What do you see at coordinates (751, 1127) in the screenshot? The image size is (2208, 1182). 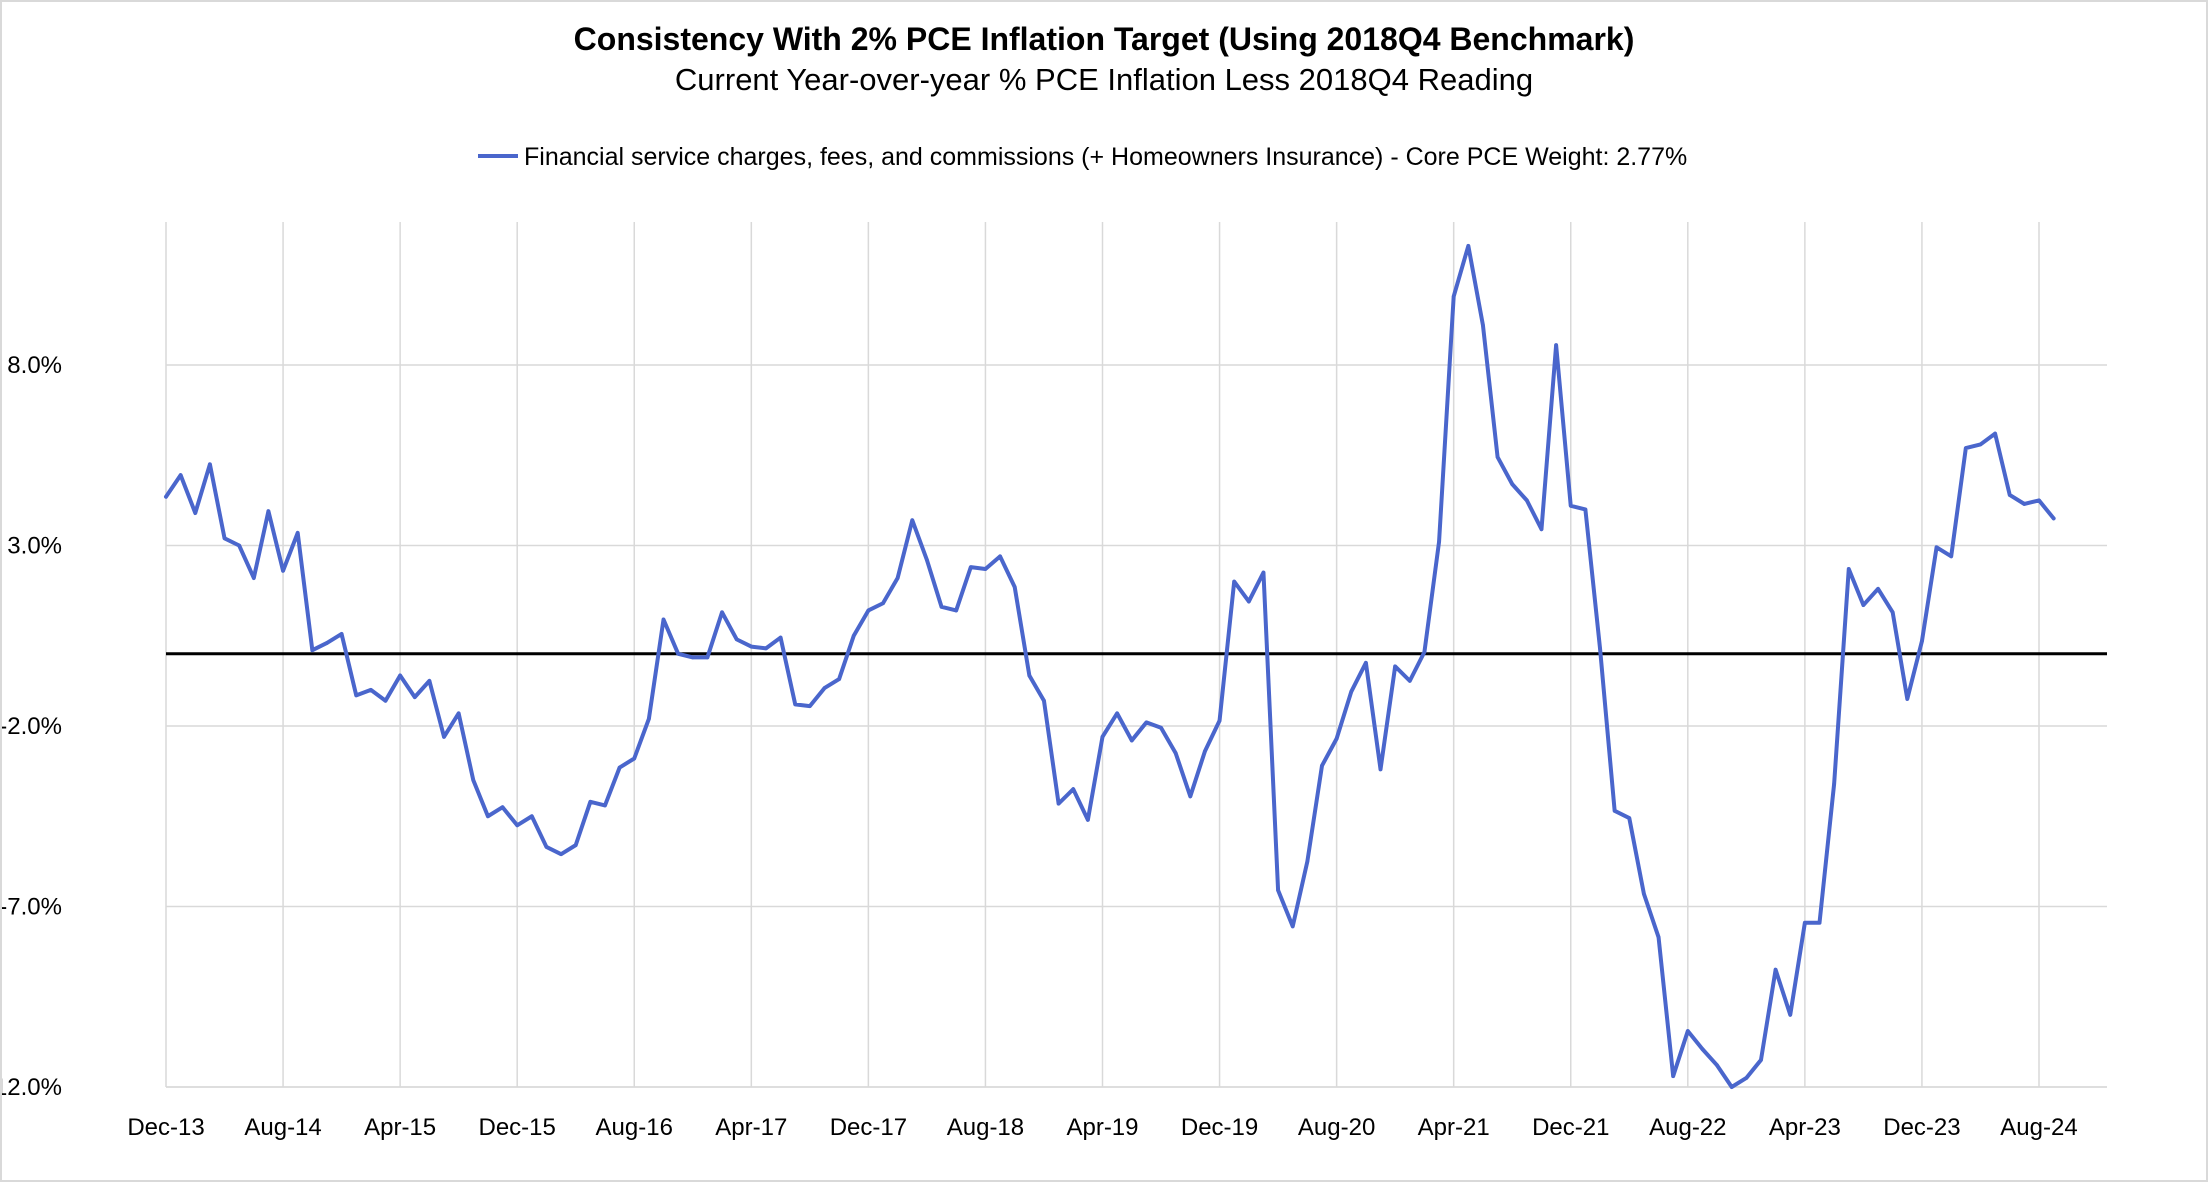 I see `x-tick-label: Apr-17` at bounding box center [751, 1127].